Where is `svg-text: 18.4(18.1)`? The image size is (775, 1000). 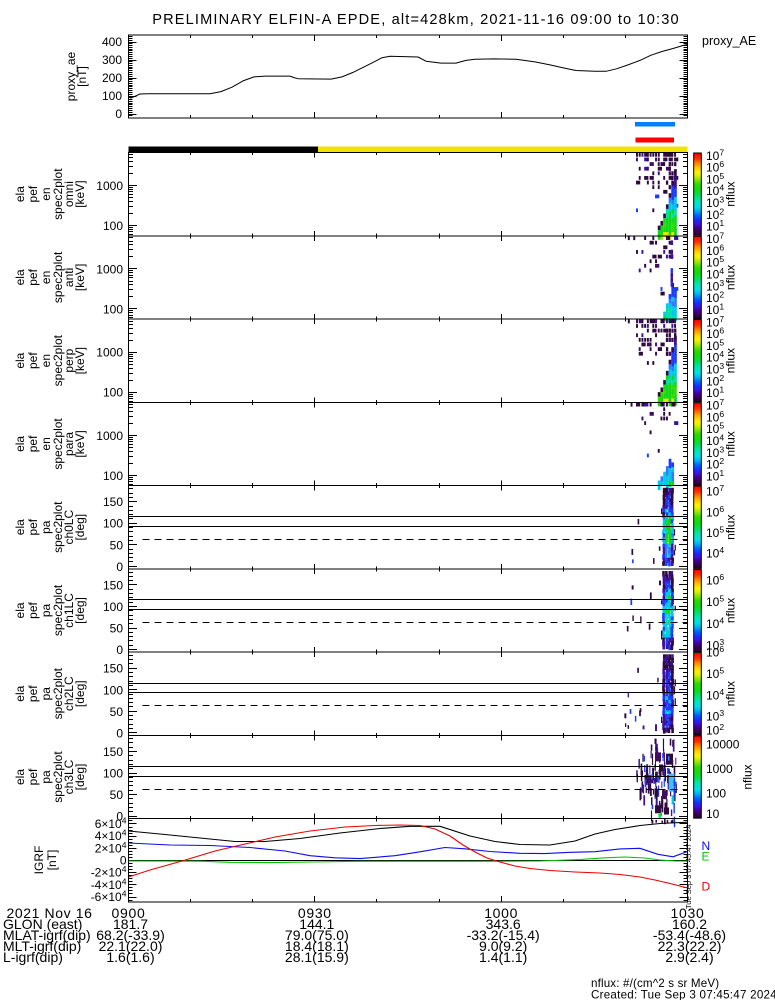 svg-text: 18.4(18.1) is located at coordinates (317, 946).